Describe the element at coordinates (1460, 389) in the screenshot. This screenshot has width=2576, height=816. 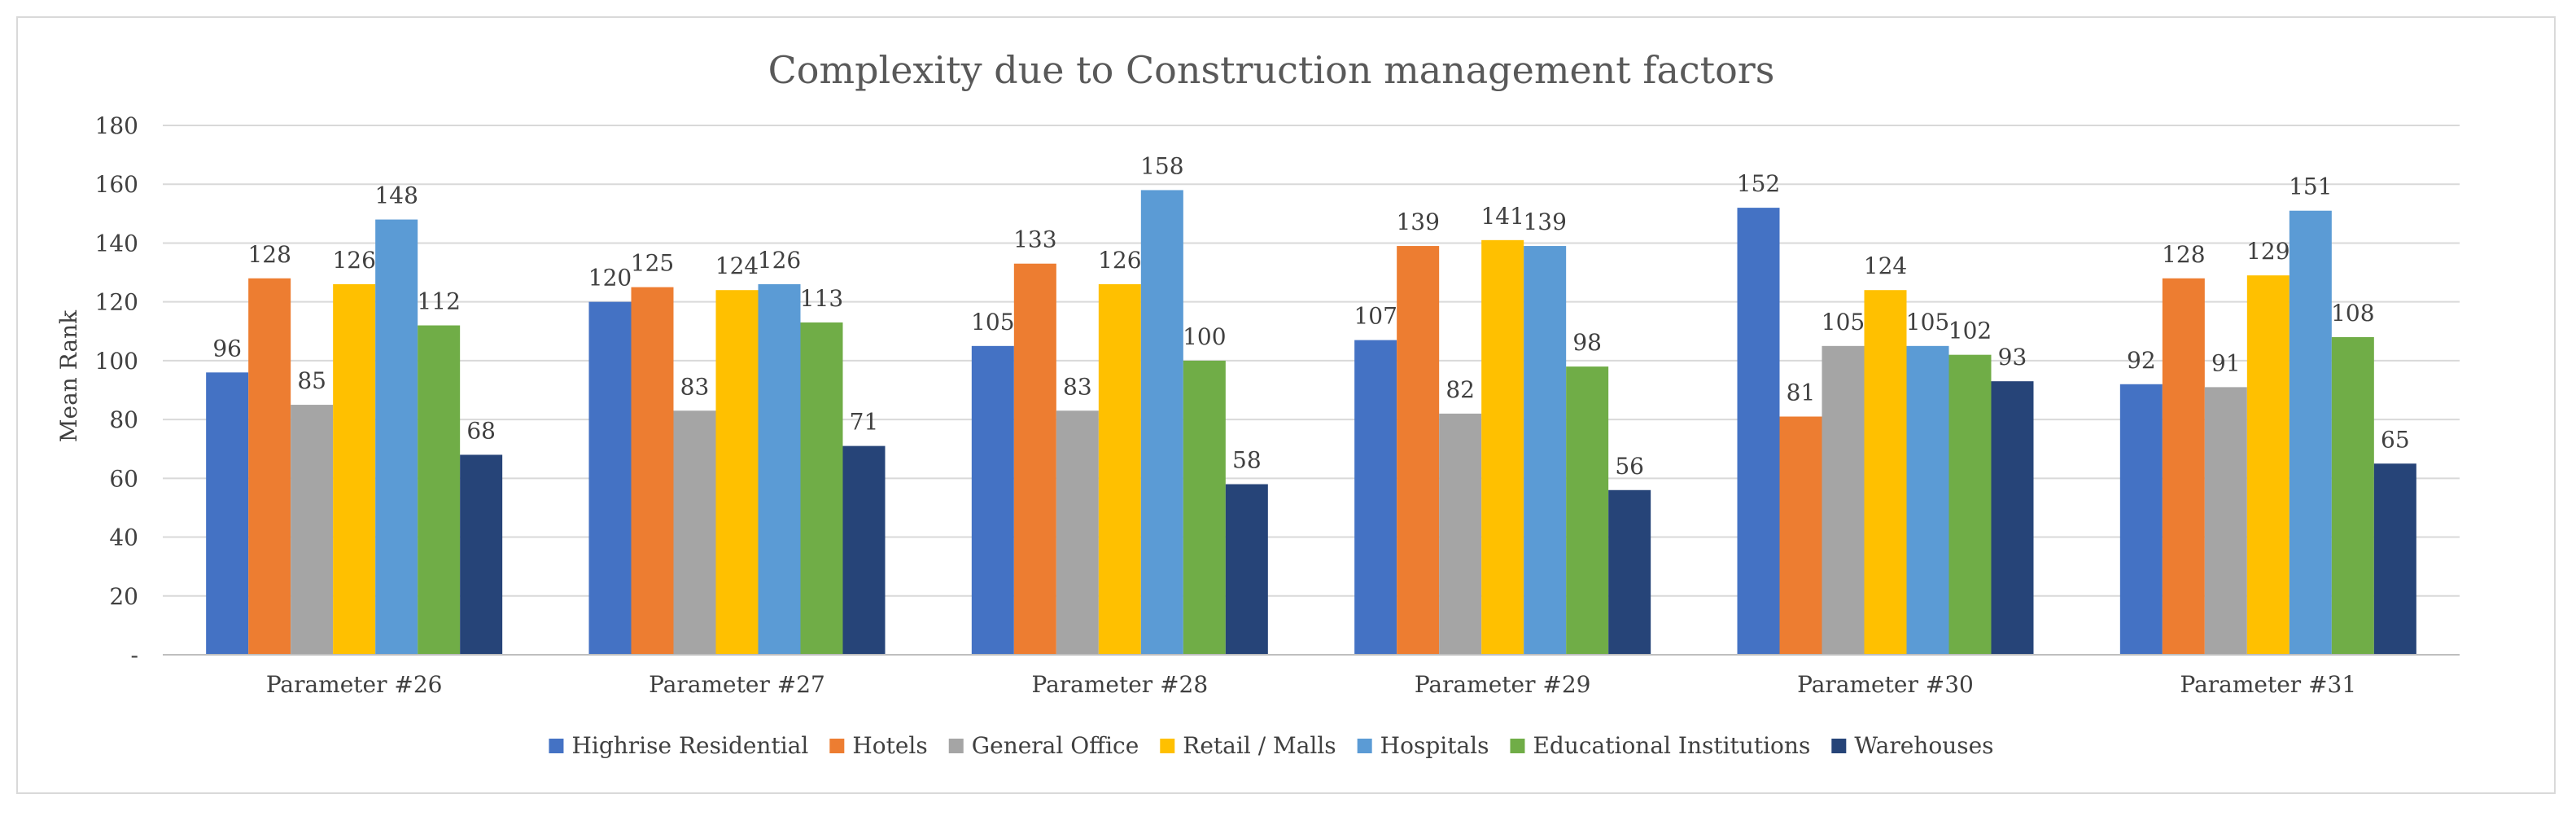
I see `data-label: 82` at that location.